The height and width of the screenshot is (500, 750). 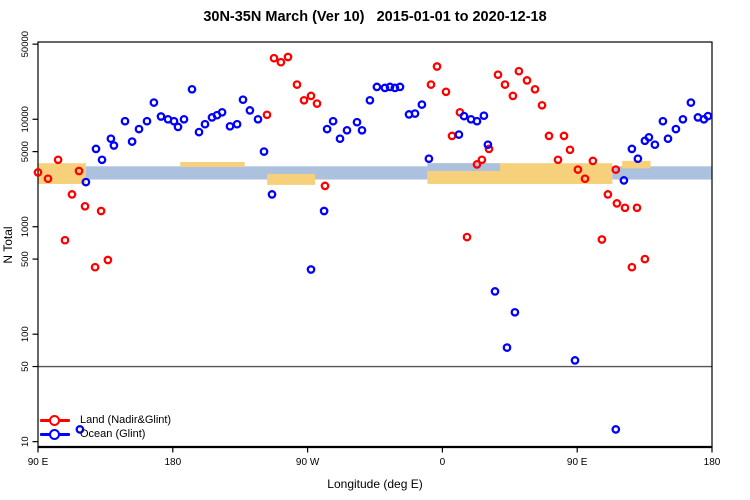 I want to click on legend-marker-land-icon, so click(x=55, y=420).